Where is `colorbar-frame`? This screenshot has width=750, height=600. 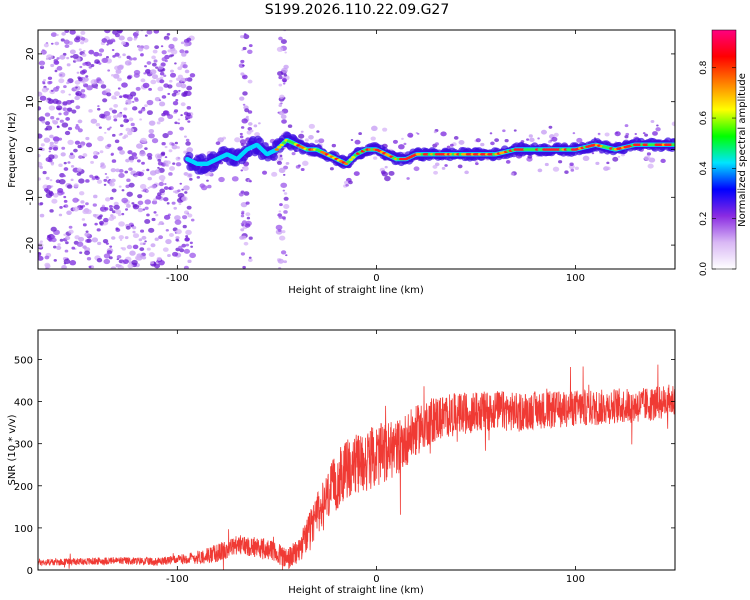
colorbar-frame is located at coordinates (724, 149).